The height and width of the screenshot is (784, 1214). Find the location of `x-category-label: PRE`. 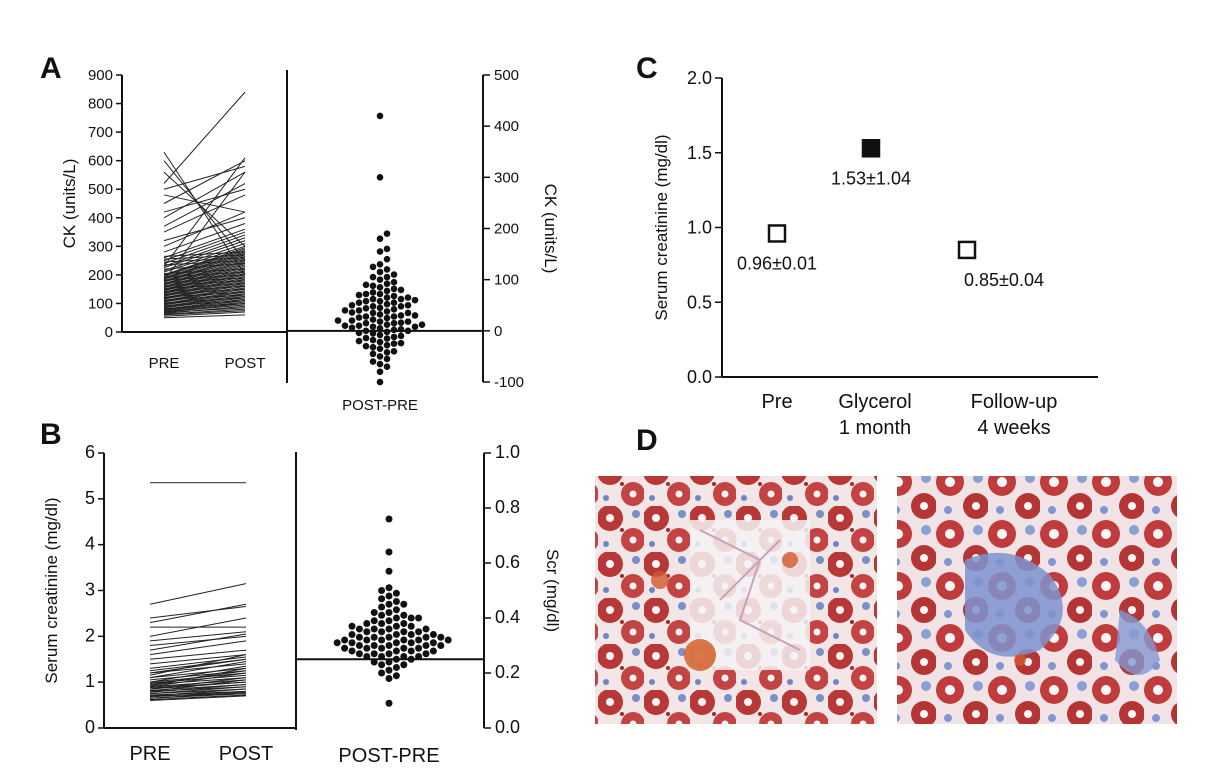

x-category-label: PRE is located at coordinates (164, 363).